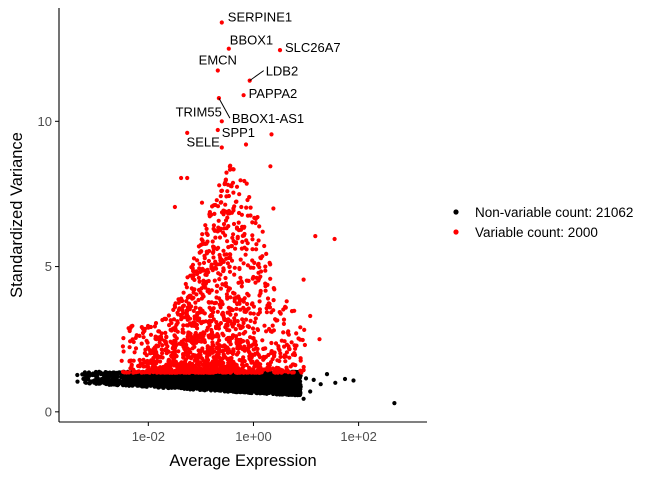 The height and width of the screenshot is (480, 672). What do you see at coordinates (48, 266) in the screenshot?
I see `y-axis-ticks: 0 5 10` at bounding box center [48, 266].